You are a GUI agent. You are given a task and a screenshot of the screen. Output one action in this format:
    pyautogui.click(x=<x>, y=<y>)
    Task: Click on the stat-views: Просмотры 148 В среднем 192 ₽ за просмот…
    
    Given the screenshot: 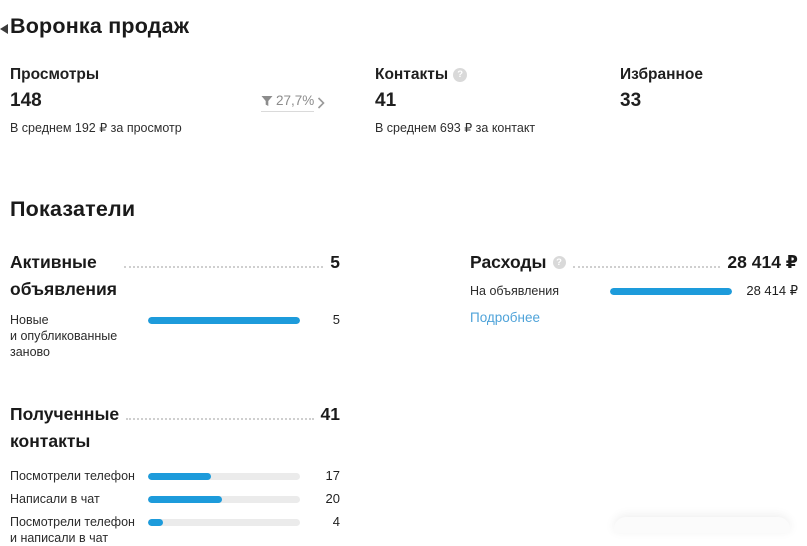 What is the action you would take?
    pyautogui.click(x=96, y=100)
    